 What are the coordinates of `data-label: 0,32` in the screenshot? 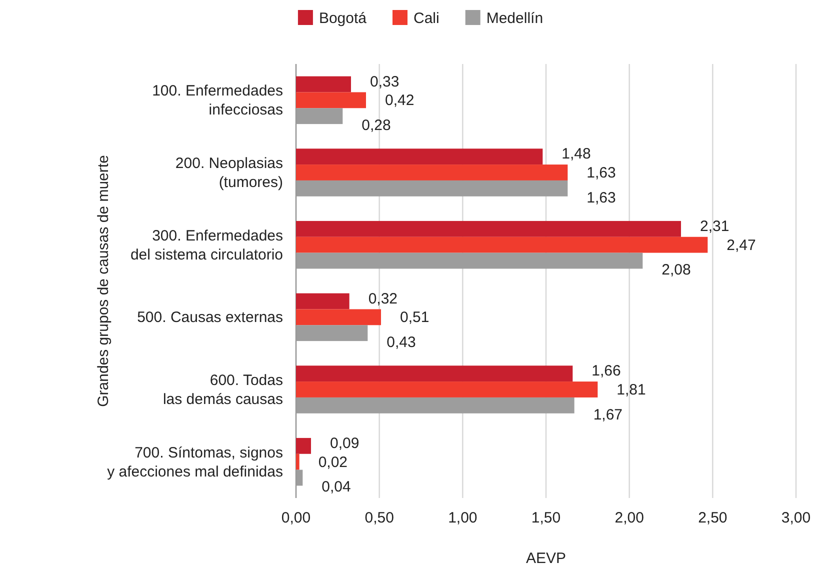 It's located at (383, 299).